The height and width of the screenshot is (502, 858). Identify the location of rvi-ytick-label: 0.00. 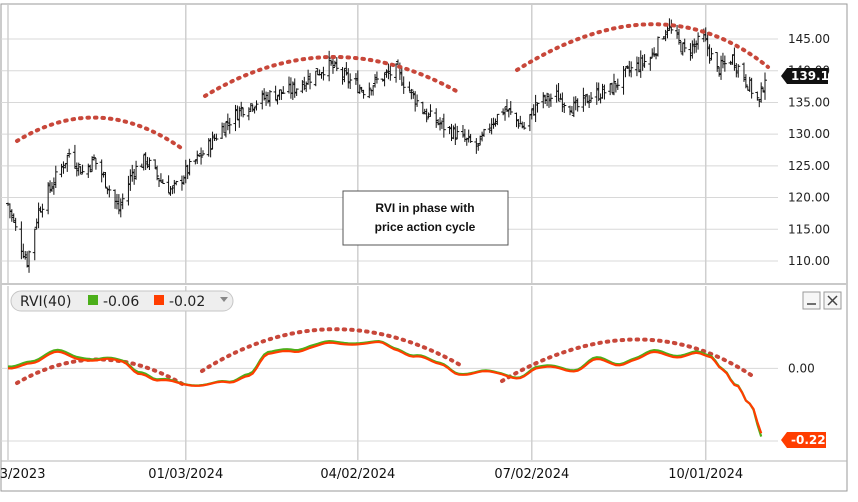
(801, 368).